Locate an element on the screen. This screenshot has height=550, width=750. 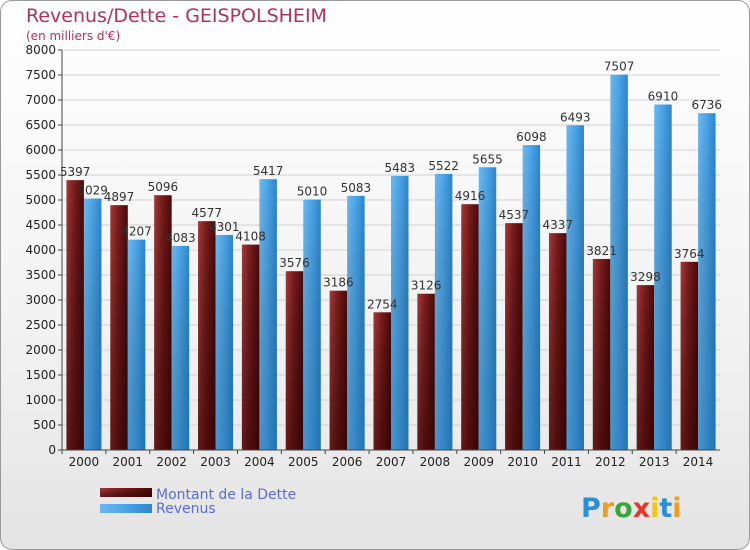
y-tick-label: 2000 is located at coordinates (40, 350).